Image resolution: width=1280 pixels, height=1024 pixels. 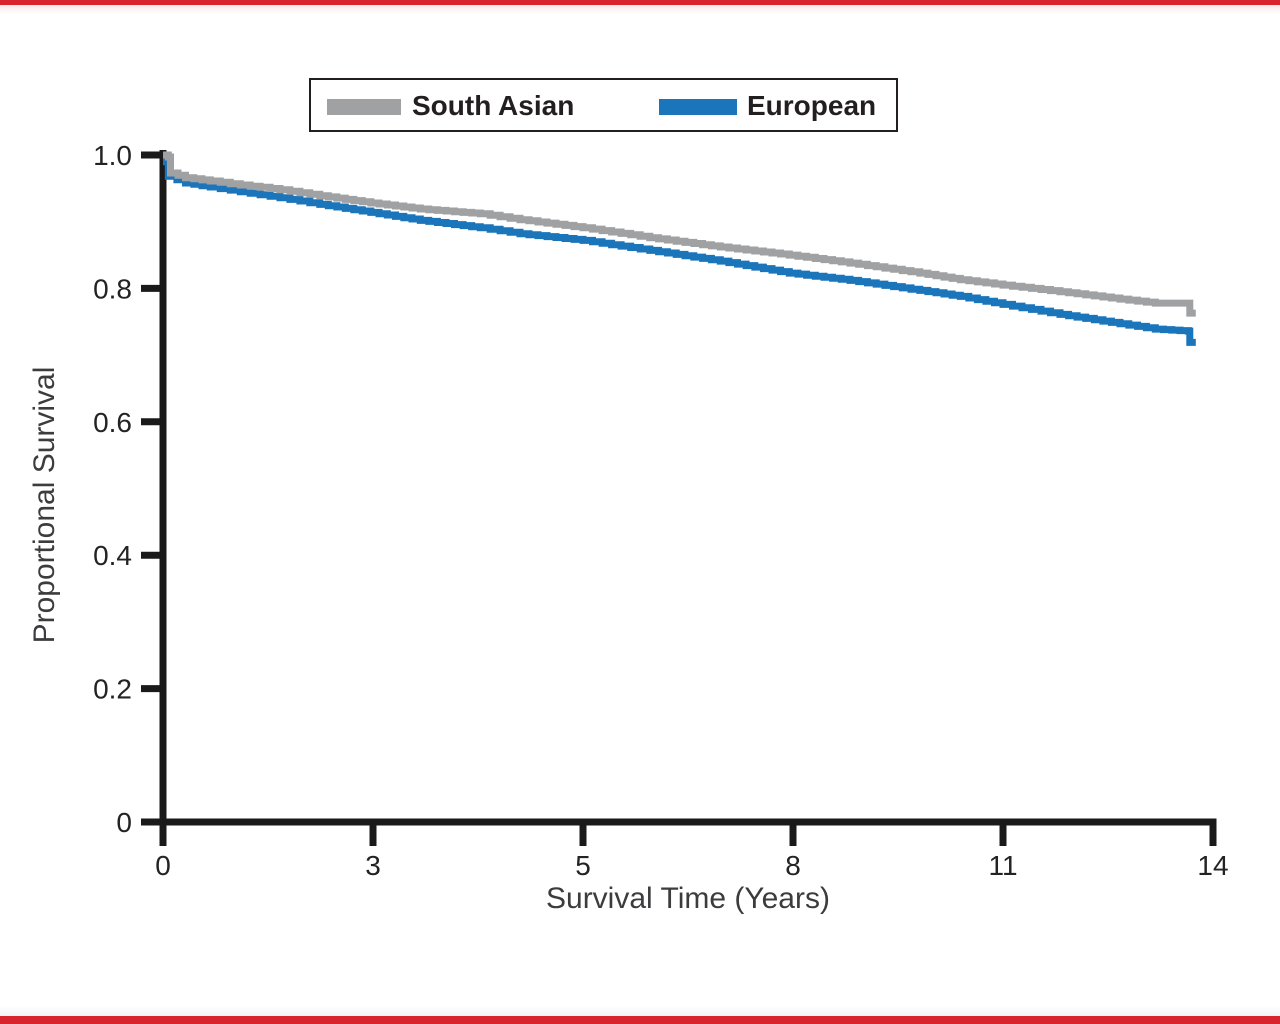 What do you see at coordinates (1212, 865) in the screenshot?
I see `x-tick-label: 14` at bounding box center [1212, 865].